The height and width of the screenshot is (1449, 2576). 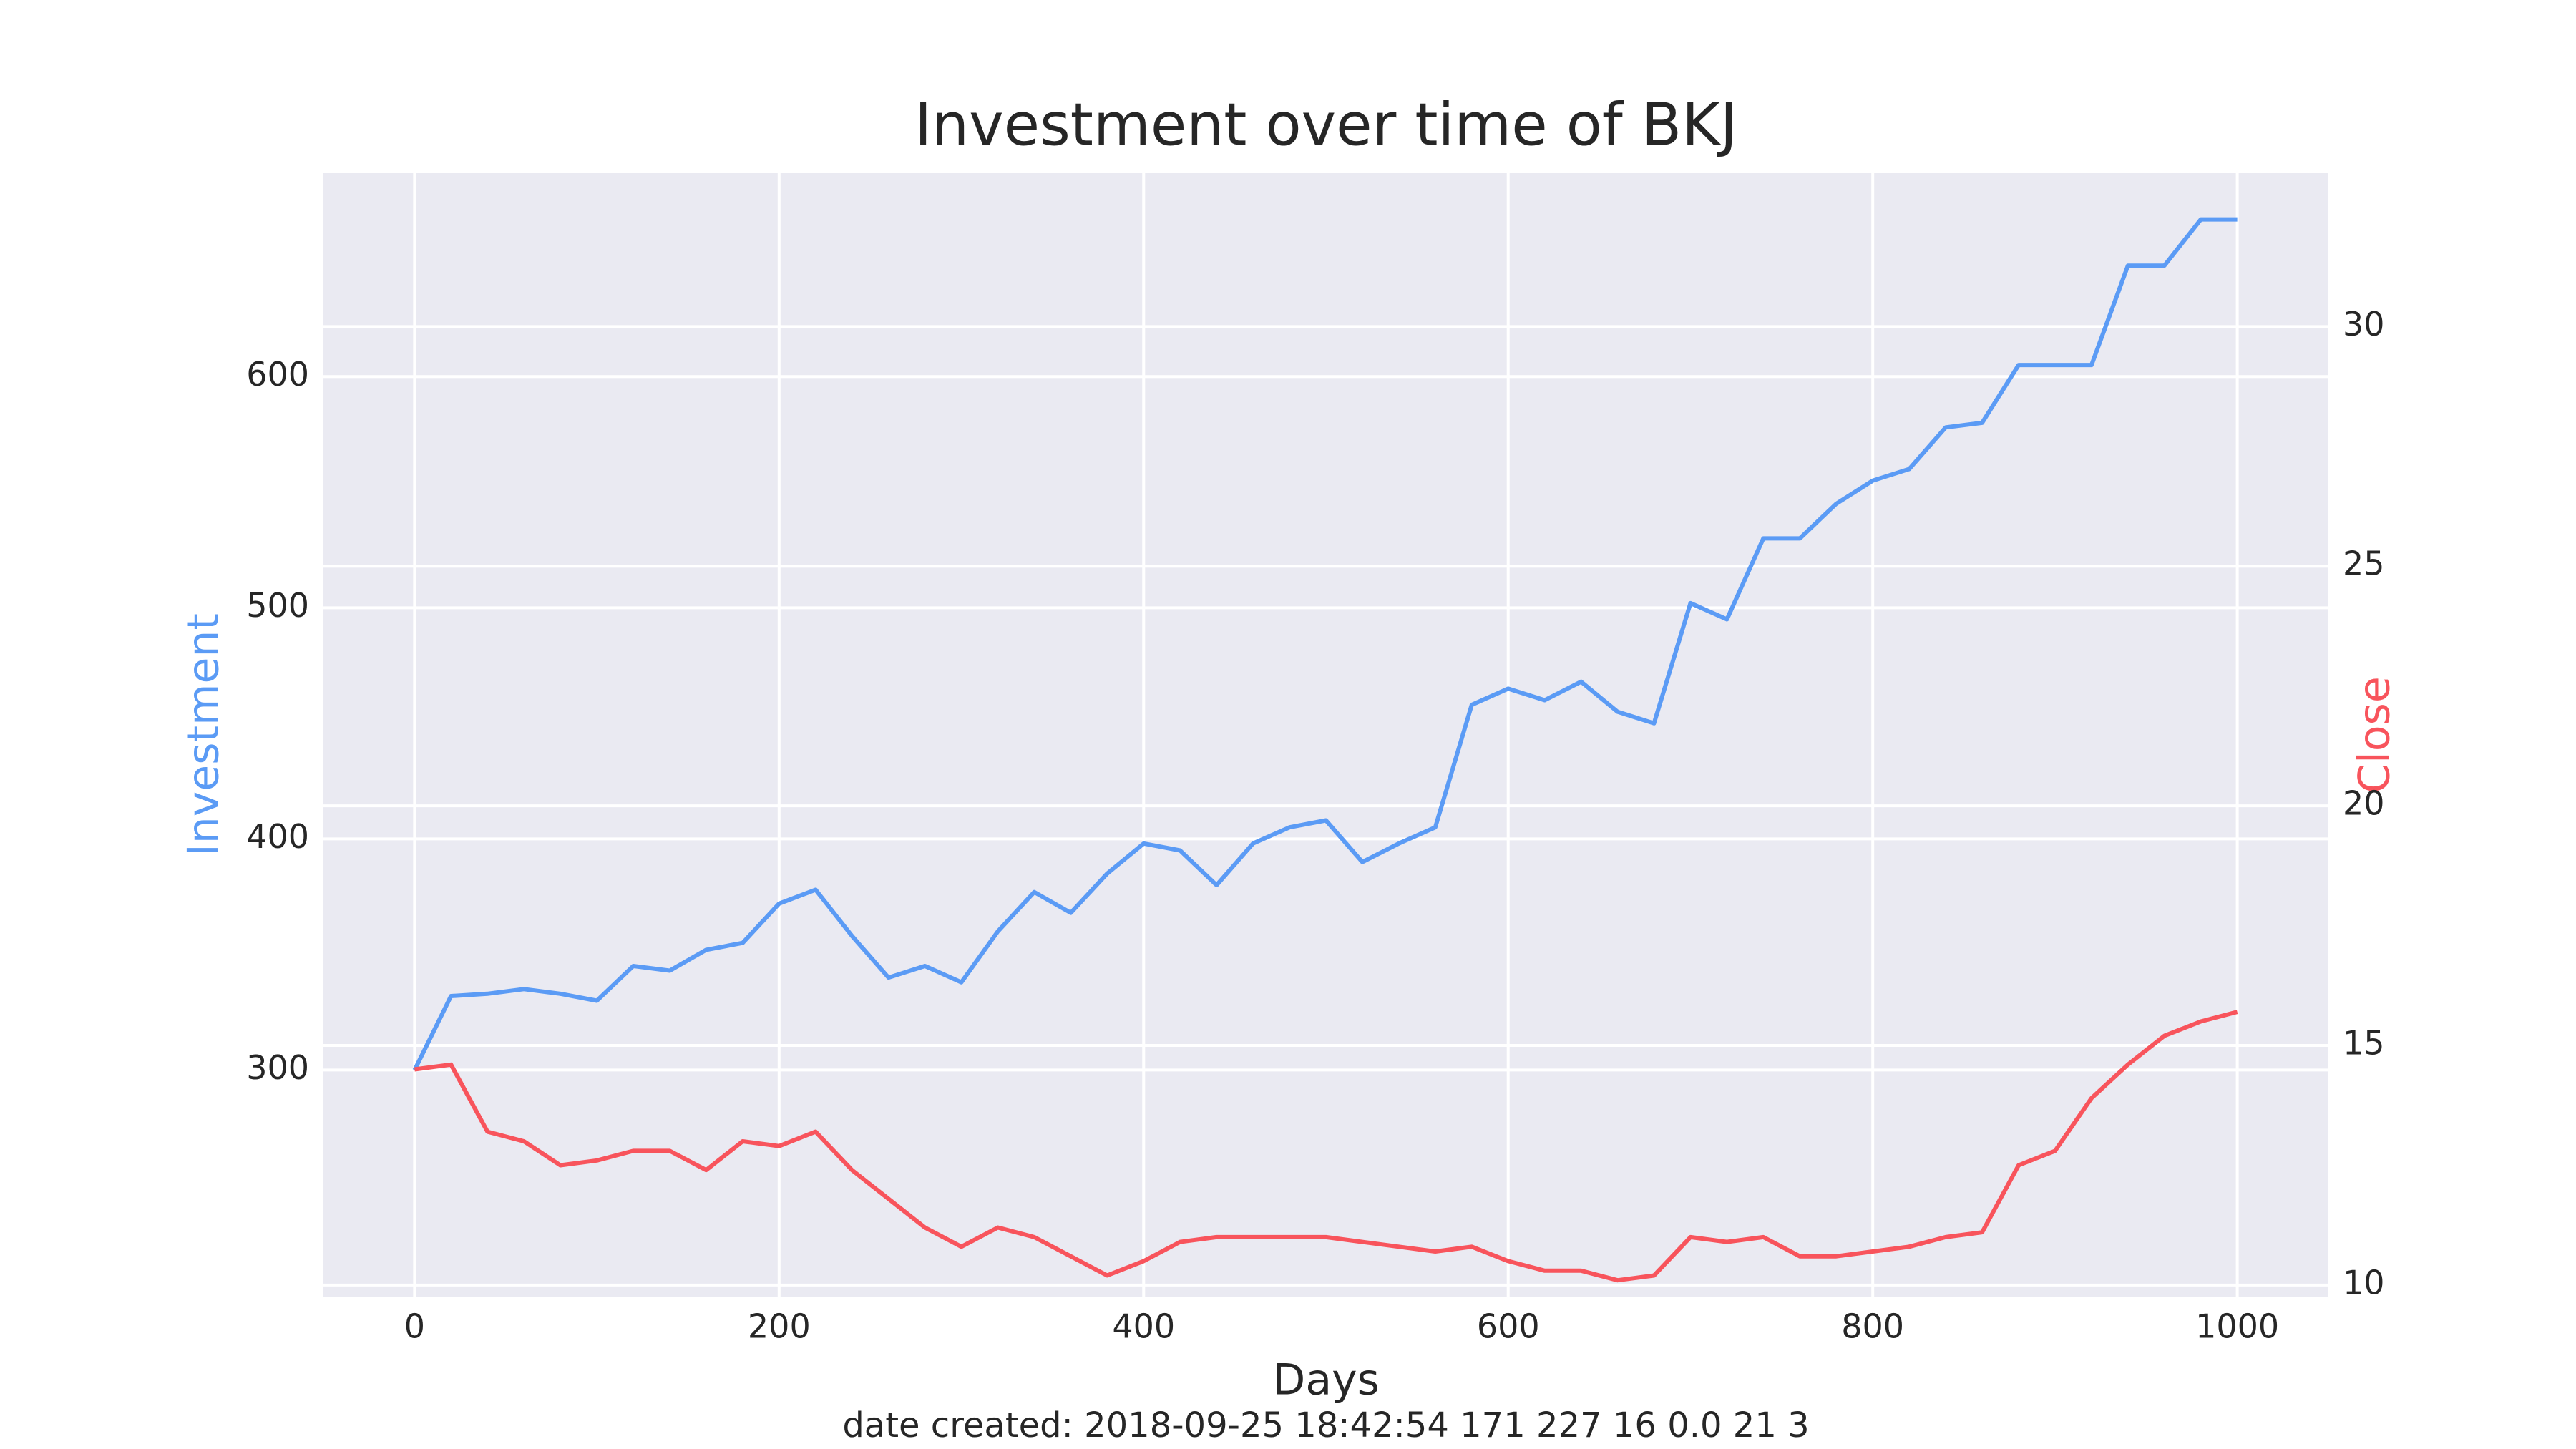 I want to click on y-tick-label: 400, so click(x=277, y=836).